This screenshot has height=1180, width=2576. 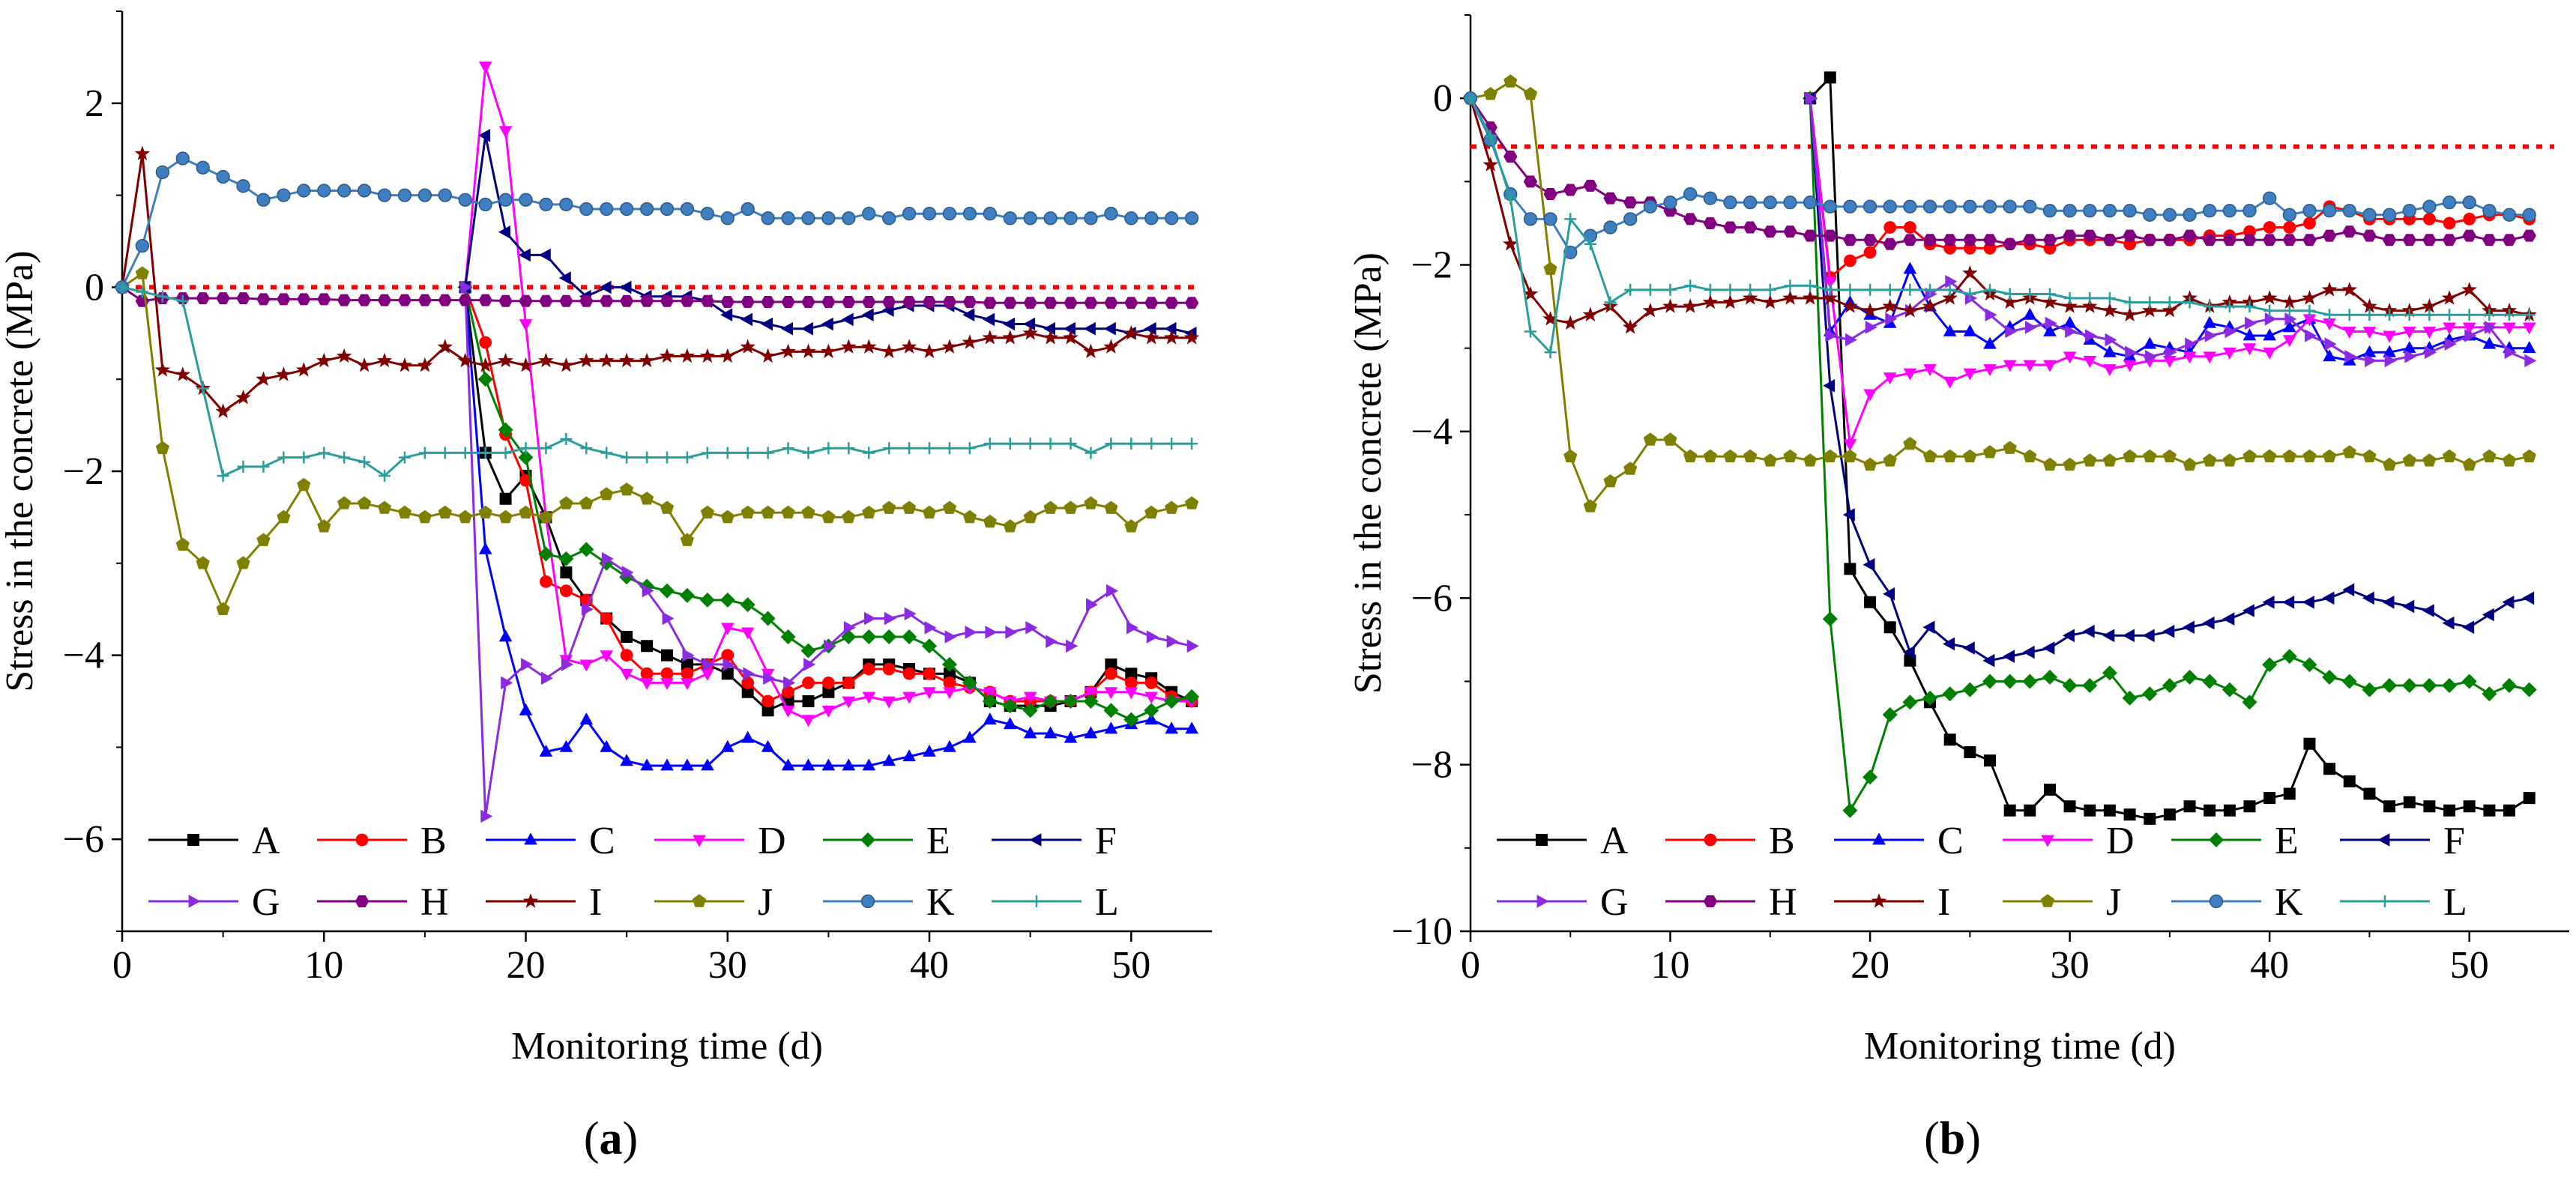 I want to click on panel-a-legend-label-E: E, so click(x=938, y=841).